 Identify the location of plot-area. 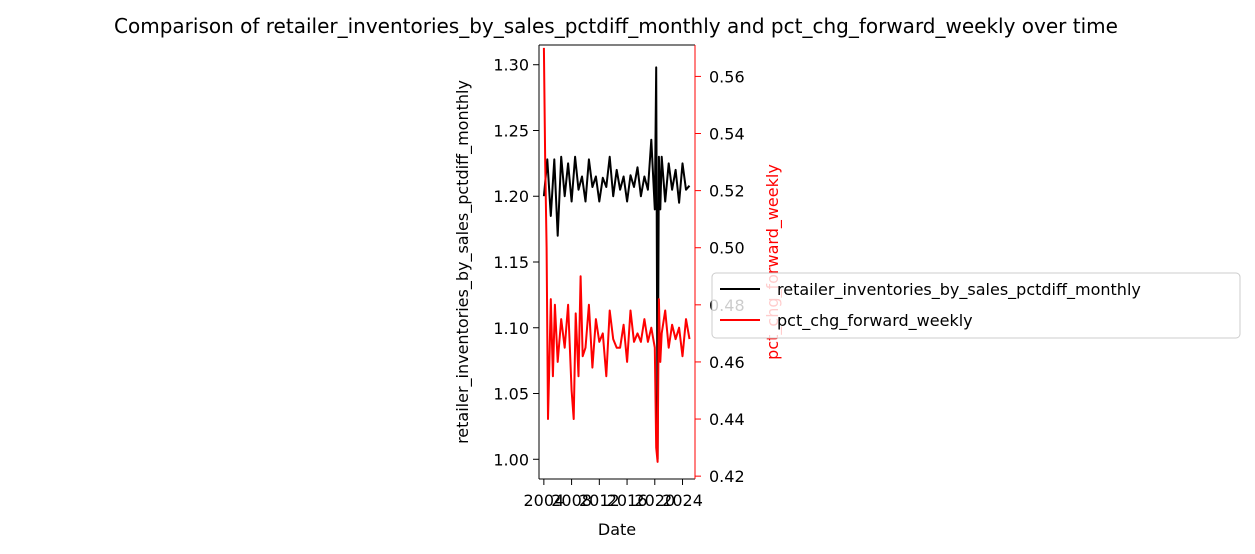
(617, 262).